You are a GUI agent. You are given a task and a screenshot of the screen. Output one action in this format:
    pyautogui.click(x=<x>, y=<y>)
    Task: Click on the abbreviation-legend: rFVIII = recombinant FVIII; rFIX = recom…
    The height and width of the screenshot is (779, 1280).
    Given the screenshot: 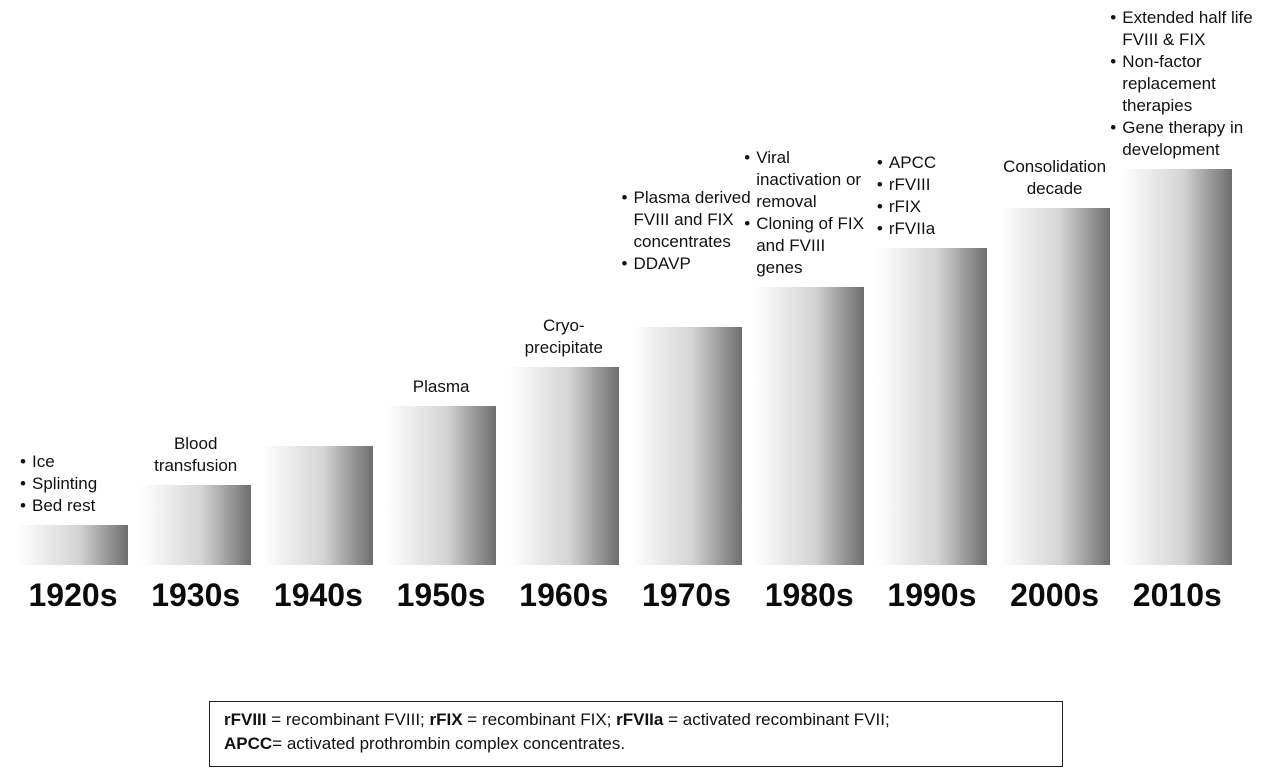 What is the action you would take?
    pyautogui.click(x=636, y=734)
    